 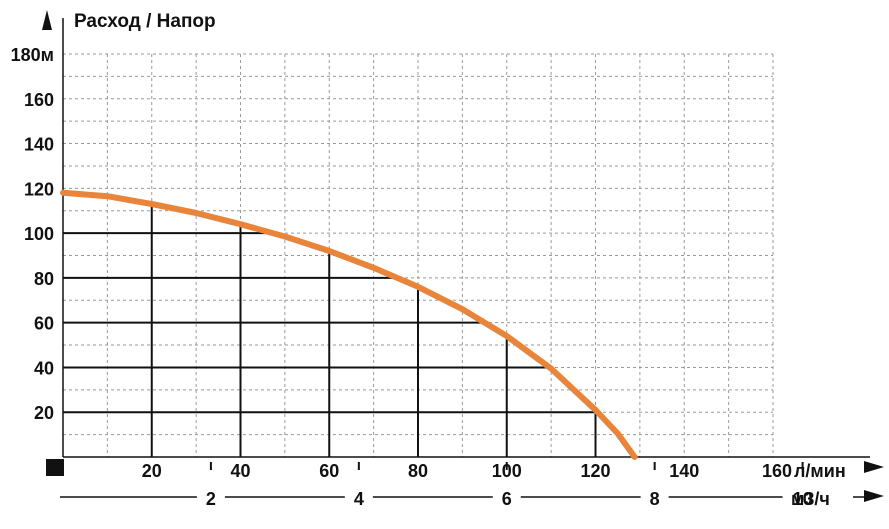 What do you see at coordinates (777, 471) in the screenshot?
I see `x-tick-label: 160` at bounding box center [777, 471].